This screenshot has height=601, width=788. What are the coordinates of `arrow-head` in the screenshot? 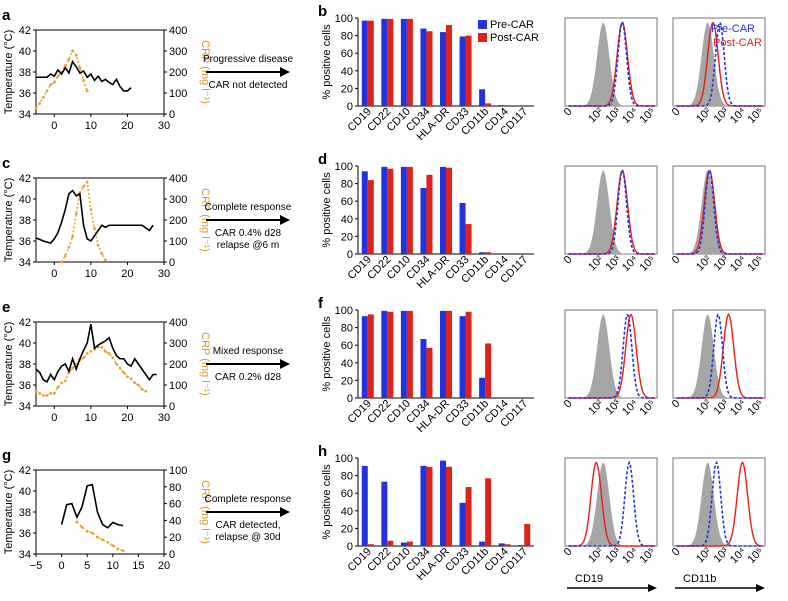 It's located at (285, 364).